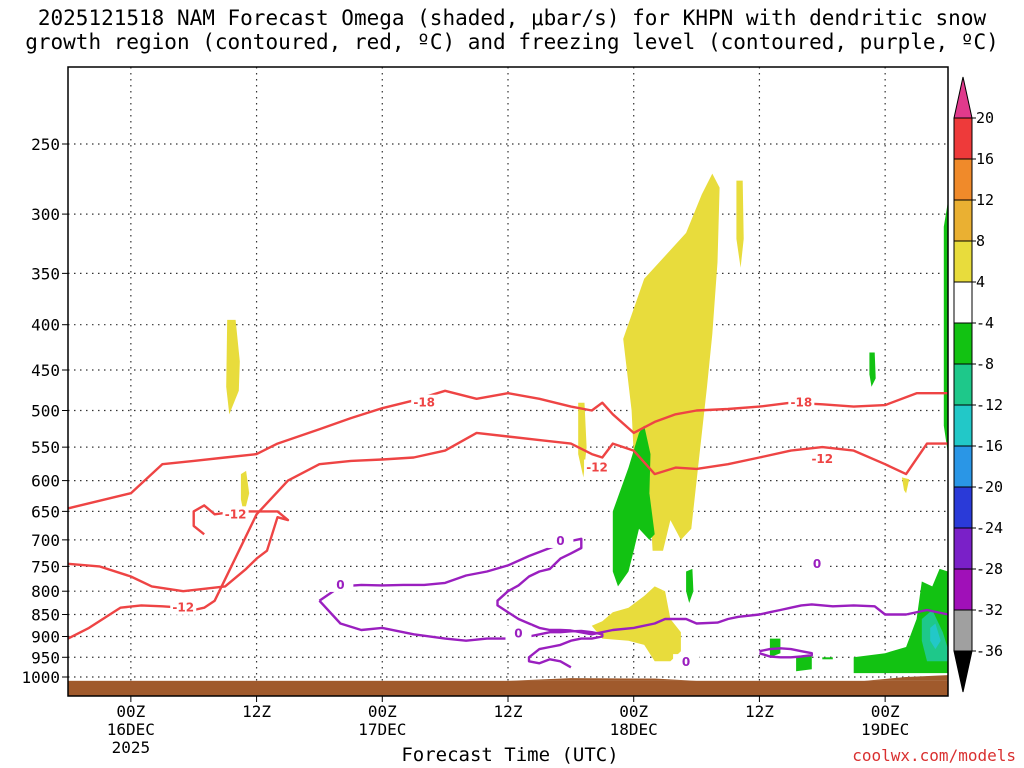 The width and height of the screenshot is (1024, 768). What do you see at coordinates (40, 677) in the screenshot?
I see `y-tick-label: 1000` at bounding box center [40, 677].